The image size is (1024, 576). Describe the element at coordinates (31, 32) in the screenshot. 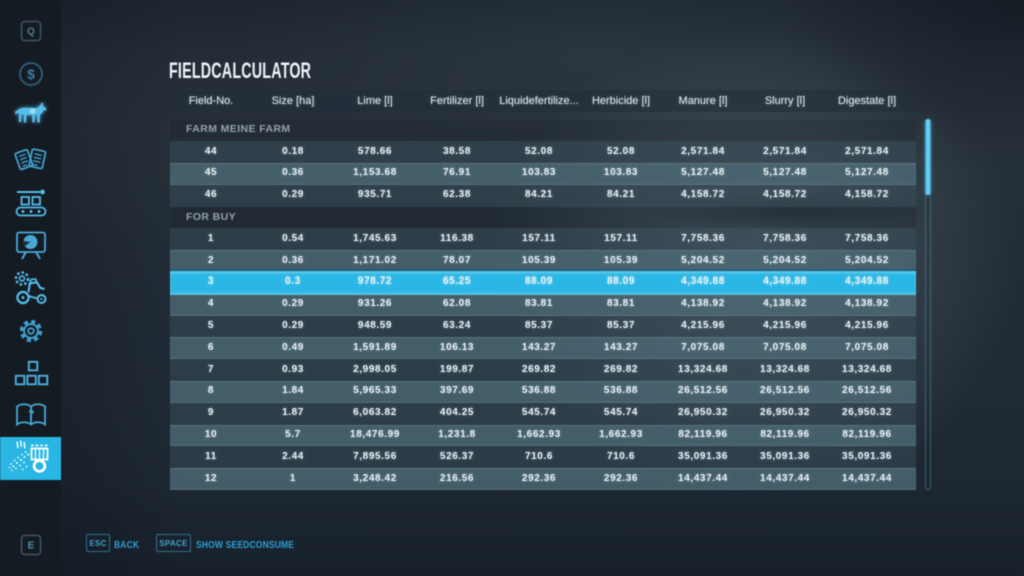

I see `svg-text: Q` at that location.